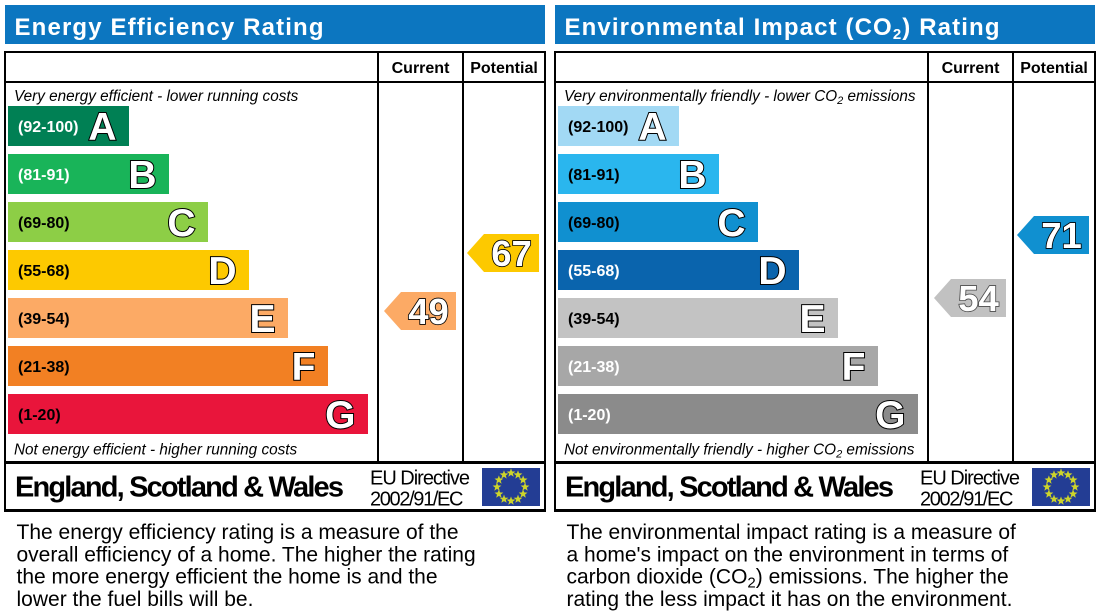 The height and width of the screenshot is (612, 1100). Describe the element at coordinates (782, 28) in the screenshot. I see `svg-text:Environmental Impact (CO2) Rat: Environmental Impact (CO2) Rating` at that location.